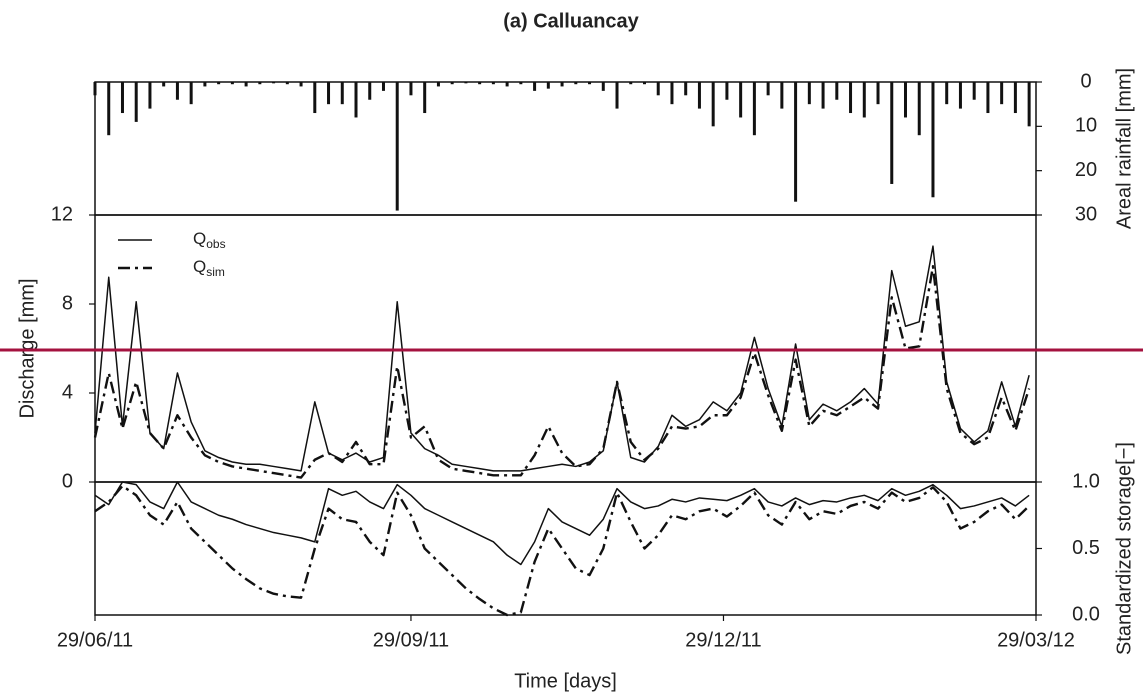 This screenshot has width=1143, height=698. I want to click on x-tick-label: 29/09/11, so click(411, 640).